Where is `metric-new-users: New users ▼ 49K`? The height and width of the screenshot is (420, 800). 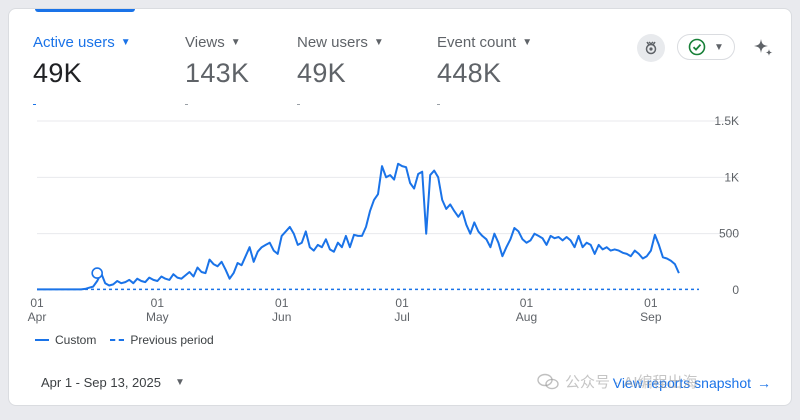
metric-new-users: New users ▼ 49K is located at coordinates (340, 69).